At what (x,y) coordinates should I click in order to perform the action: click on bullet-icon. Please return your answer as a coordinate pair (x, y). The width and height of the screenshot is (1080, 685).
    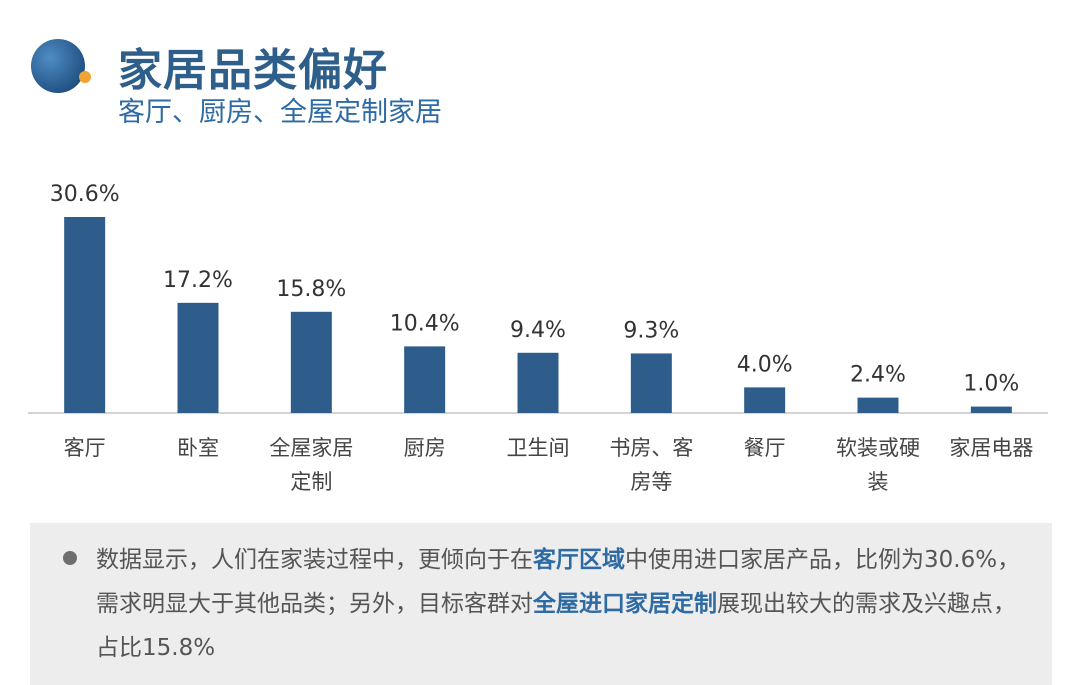
    Looking at the image, I should click on (70, 558).